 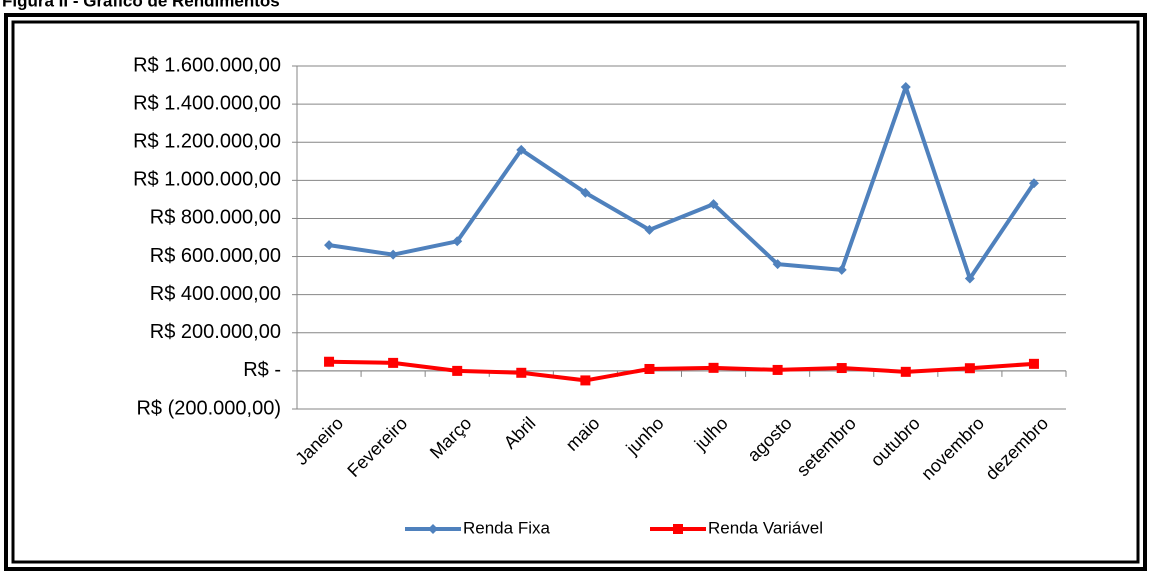 I want to click on y-tick-label: R$ 1.200.000,00, so click(x=207, y=142).